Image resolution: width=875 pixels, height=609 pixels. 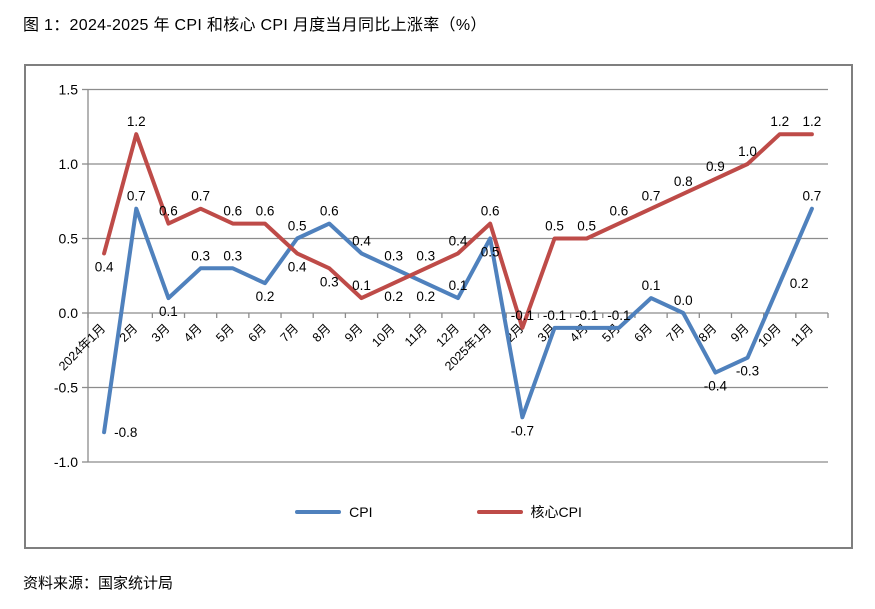 I want to click on data-label-core-cpi: 1.0, so click(x=747, y=151).